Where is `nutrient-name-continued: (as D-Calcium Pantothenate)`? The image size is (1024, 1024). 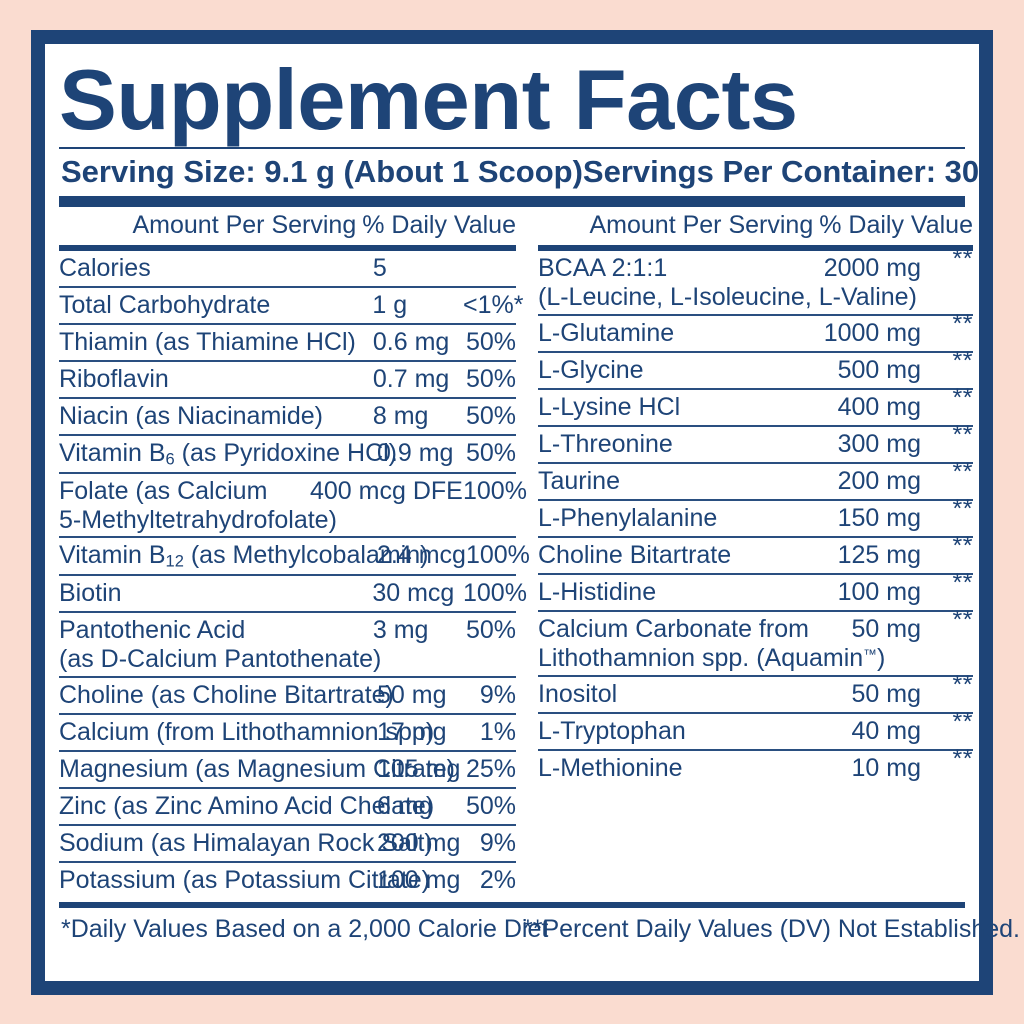
nutrient-name-continued: (as D-Calcium Pantothenate) is located at coordinates (220, 659).